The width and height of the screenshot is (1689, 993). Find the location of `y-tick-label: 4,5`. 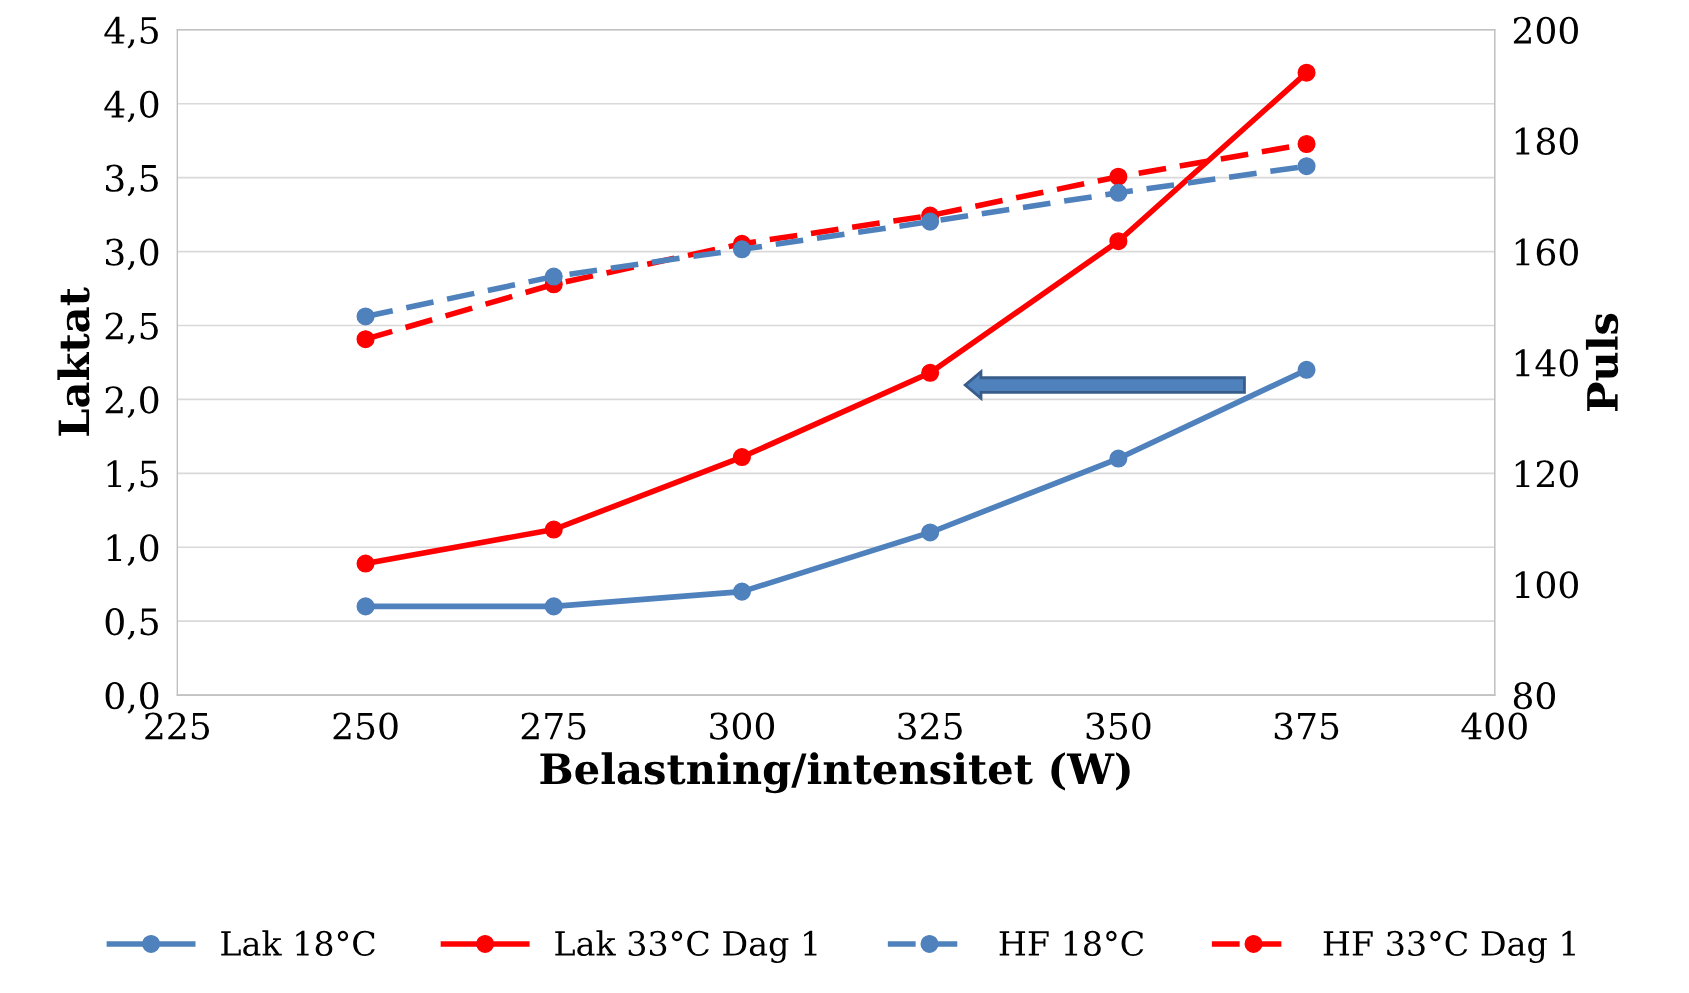

y-tick-label: 4,5 is located at coordinates (131, 32).